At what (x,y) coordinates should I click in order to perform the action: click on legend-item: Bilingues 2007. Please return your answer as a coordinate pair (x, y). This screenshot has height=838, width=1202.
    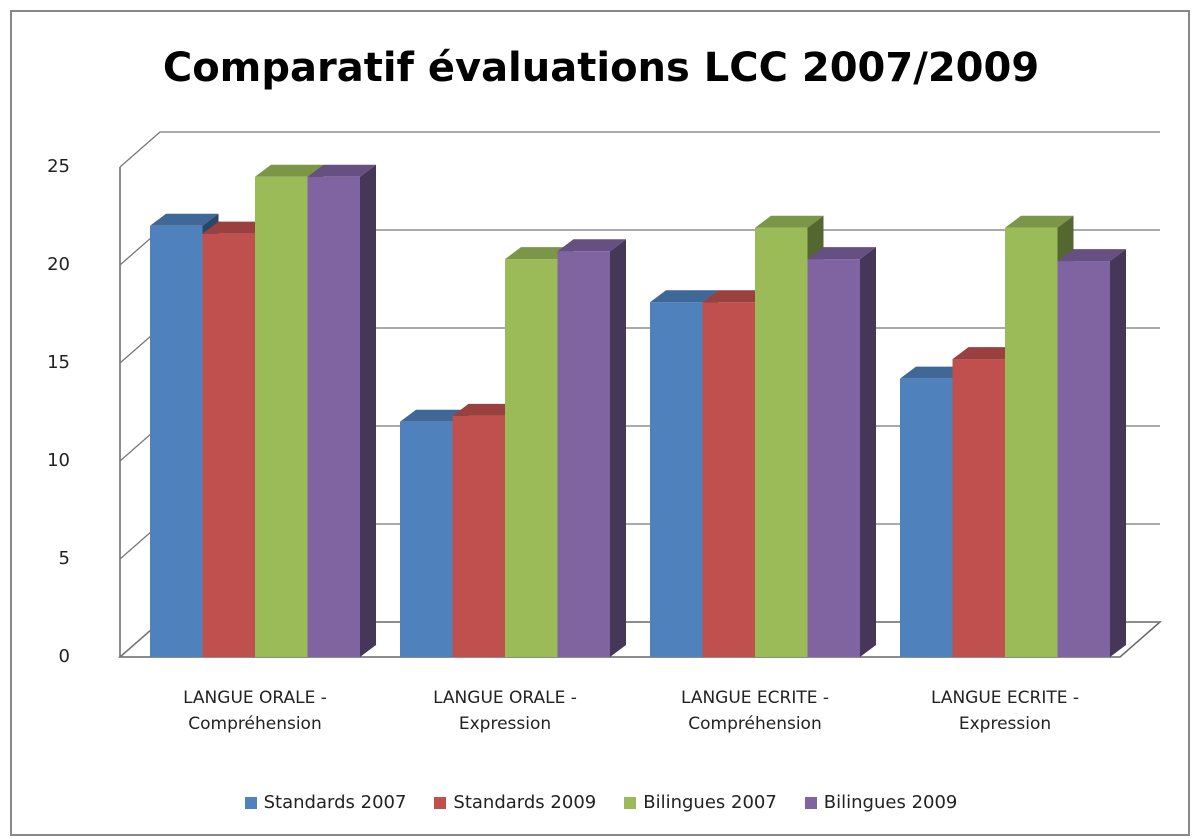
    Looking at the image, I should click on (700, 802).